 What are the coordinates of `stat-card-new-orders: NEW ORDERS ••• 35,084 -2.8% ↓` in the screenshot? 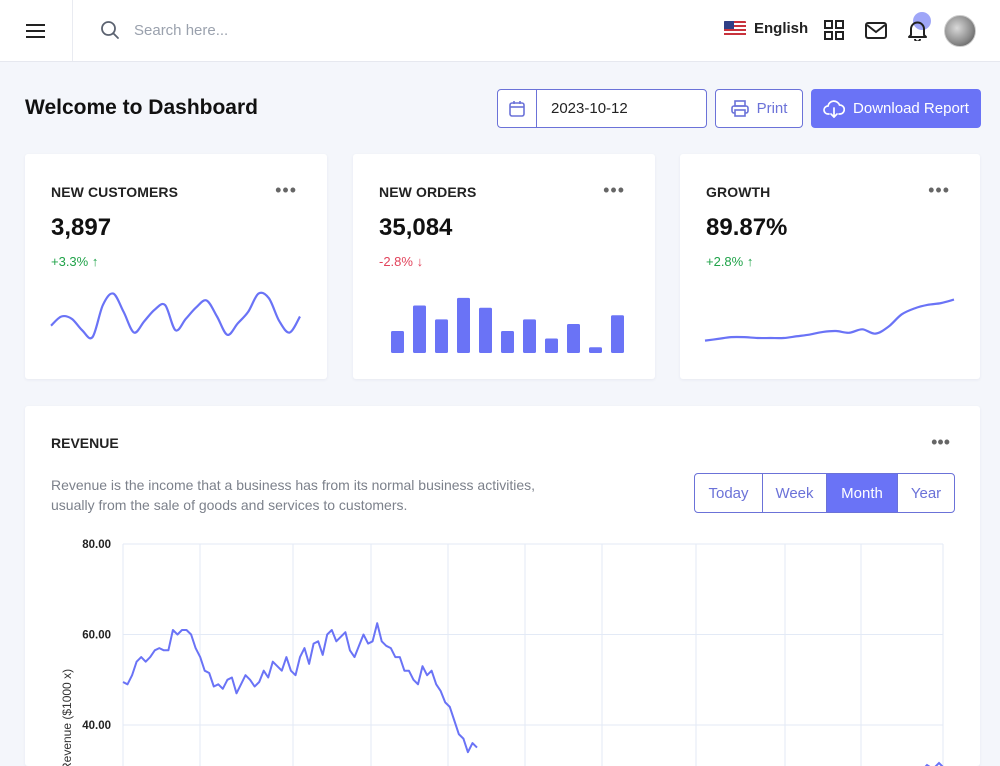 It's located at (504, 266).